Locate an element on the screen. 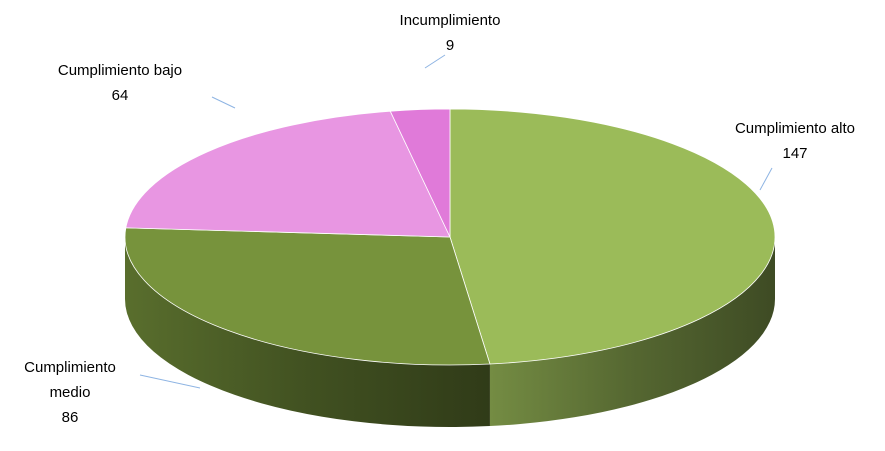 The width and height of the screenshot is (885, 451). value-label: 64 is located at coordinates (120, 95).